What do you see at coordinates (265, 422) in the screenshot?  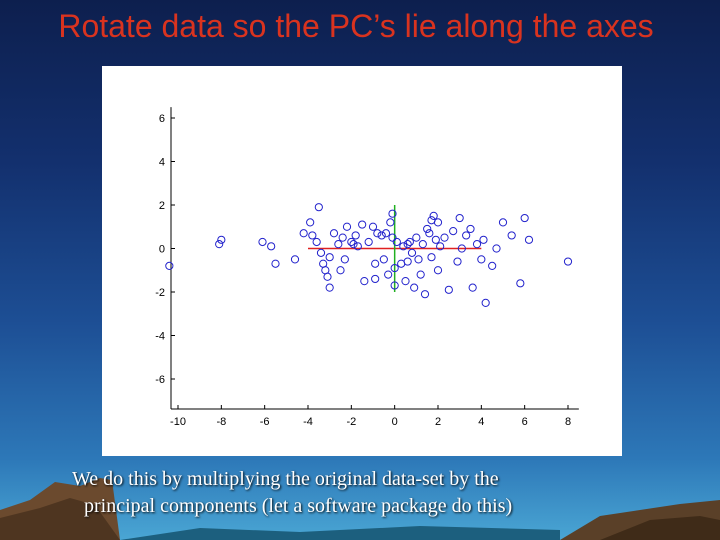 I see `x-tick-label: -6` at bounding box center [265, 422].